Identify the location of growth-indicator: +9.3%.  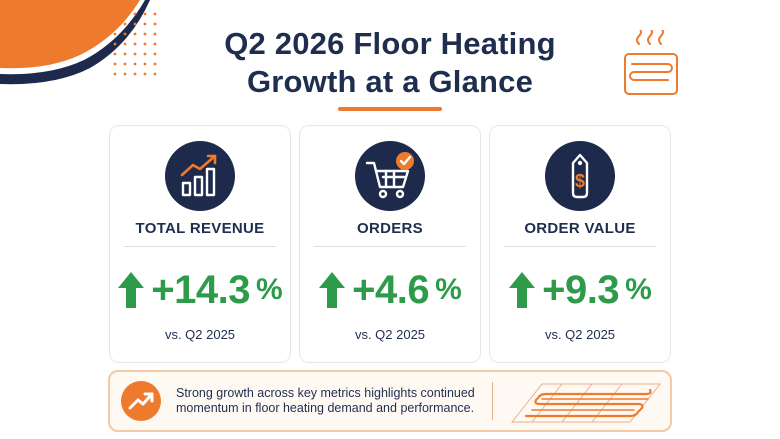
(580, 290).